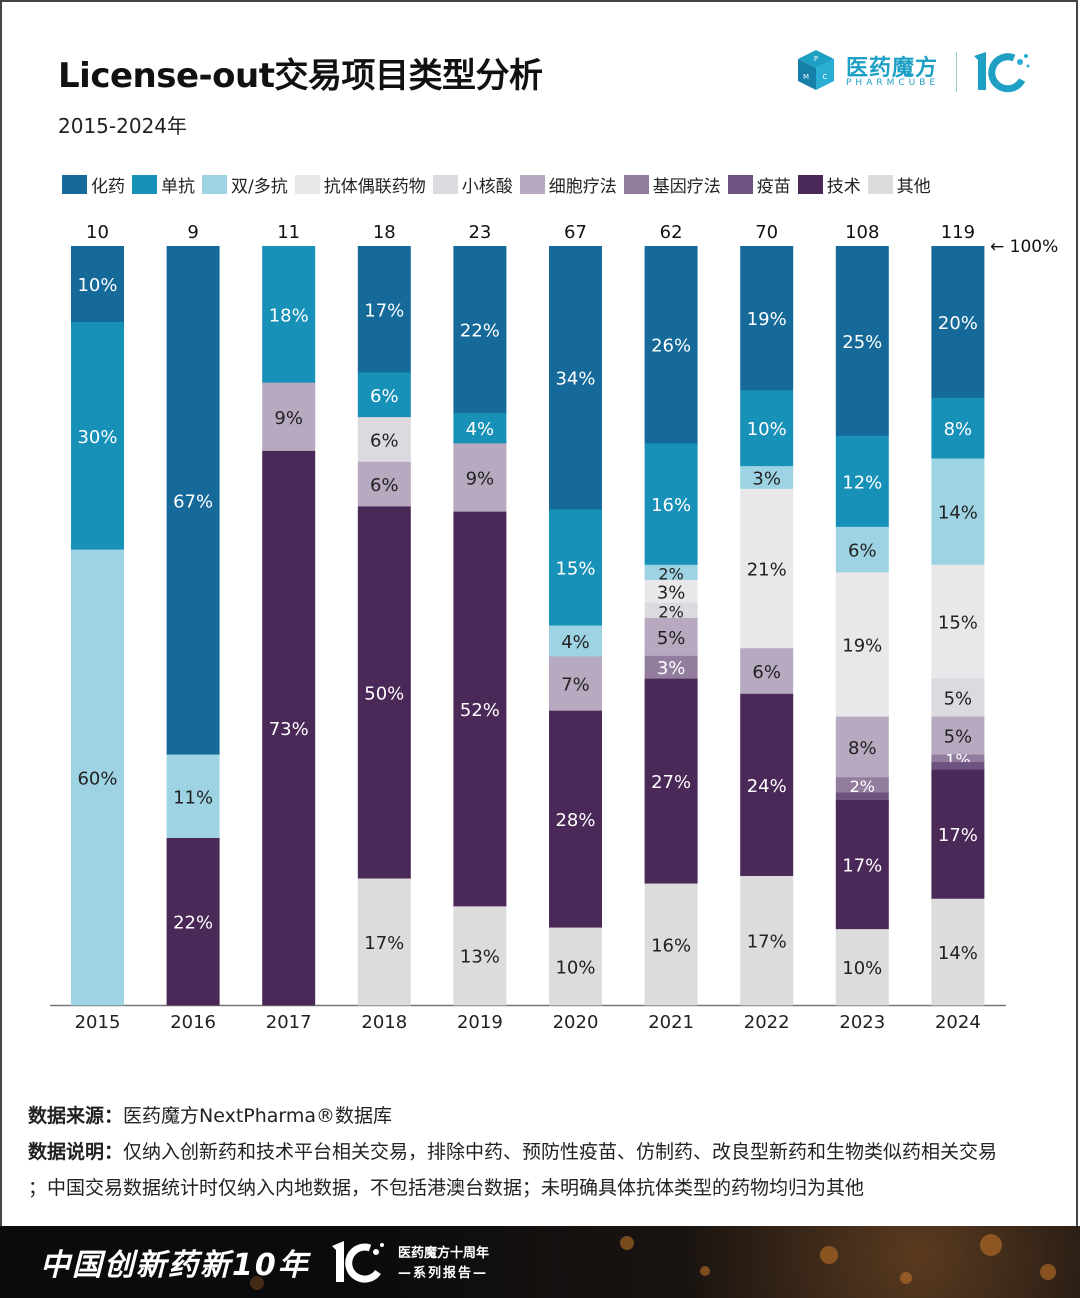  Describe the element at coordinates (958, 513) in the screenshot. I see `segment-label: 14%` at that location.